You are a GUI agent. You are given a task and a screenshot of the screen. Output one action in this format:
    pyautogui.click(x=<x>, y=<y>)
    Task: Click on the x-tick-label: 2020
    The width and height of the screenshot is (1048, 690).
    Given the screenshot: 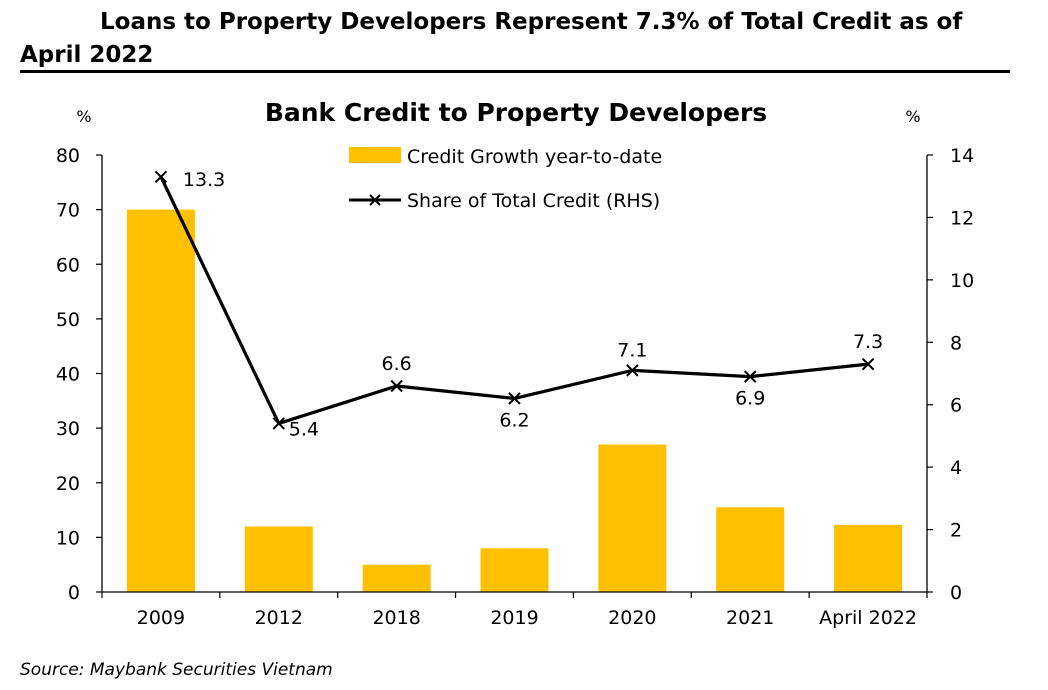 What is the action you would take?
    pyautogui.click(x=632, y=618)
    